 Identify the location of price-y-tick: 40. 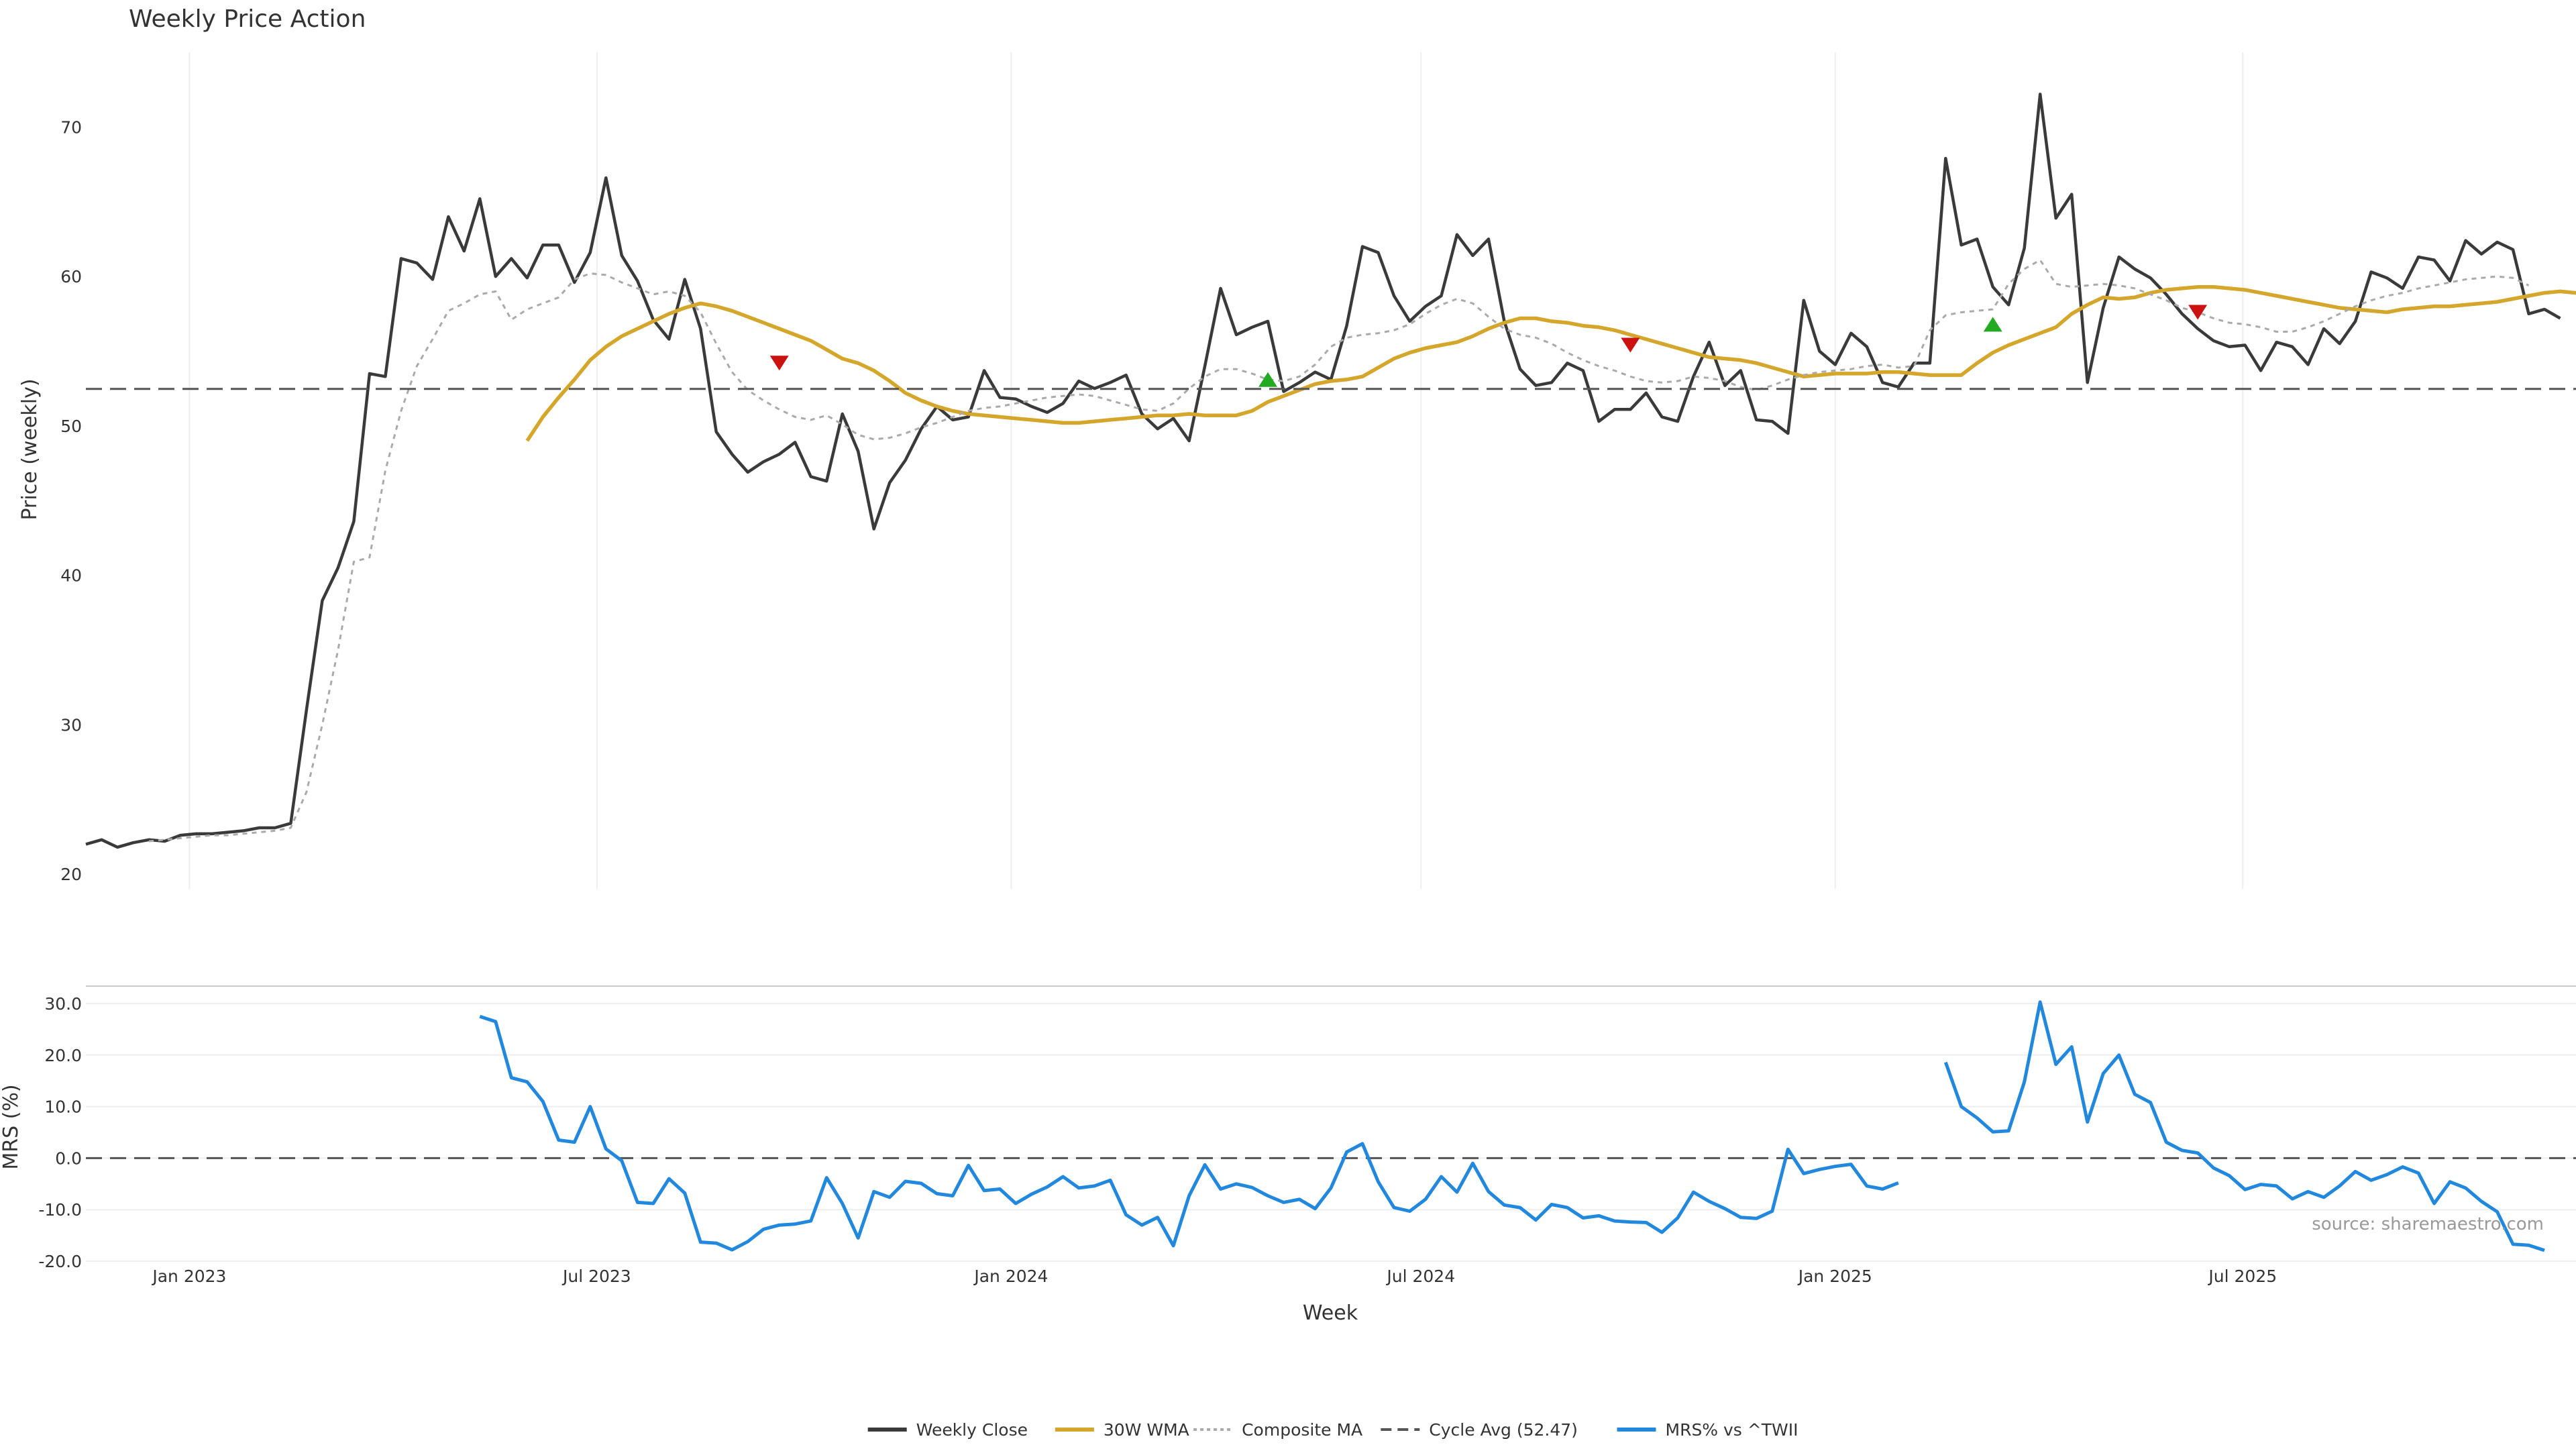
(71, 576).